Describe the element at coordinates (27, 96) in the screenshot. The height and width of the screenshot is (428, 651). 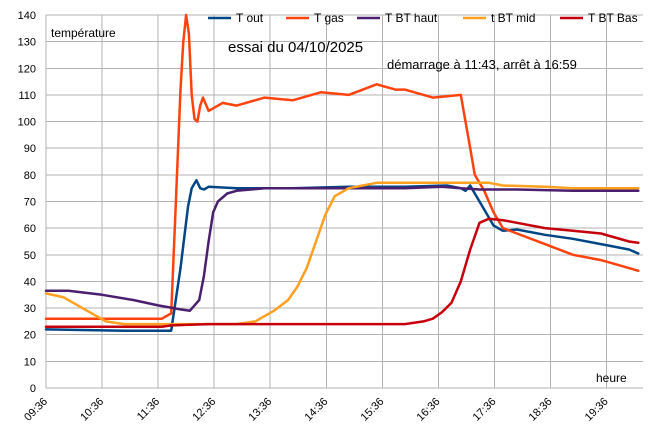
I see `y-tick-label: 110` at that location.